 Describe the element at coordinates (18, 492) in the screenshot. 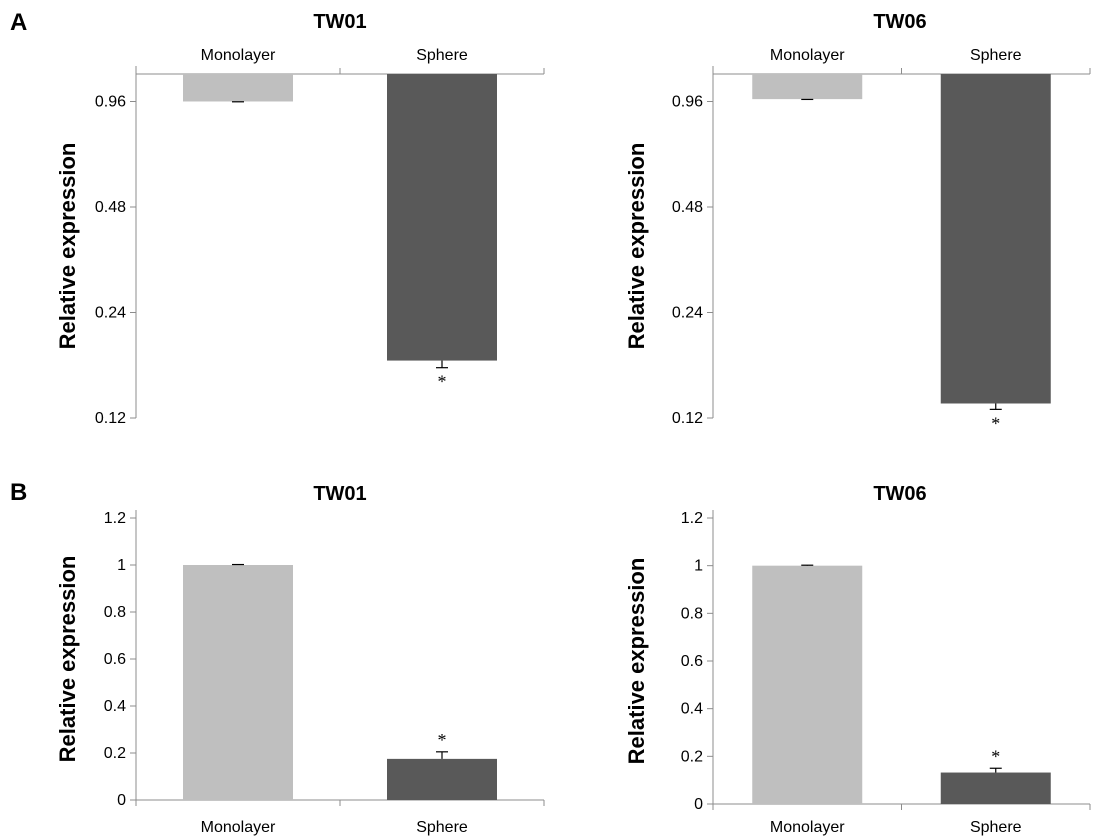

I see `panel-label-b: B` at that location.